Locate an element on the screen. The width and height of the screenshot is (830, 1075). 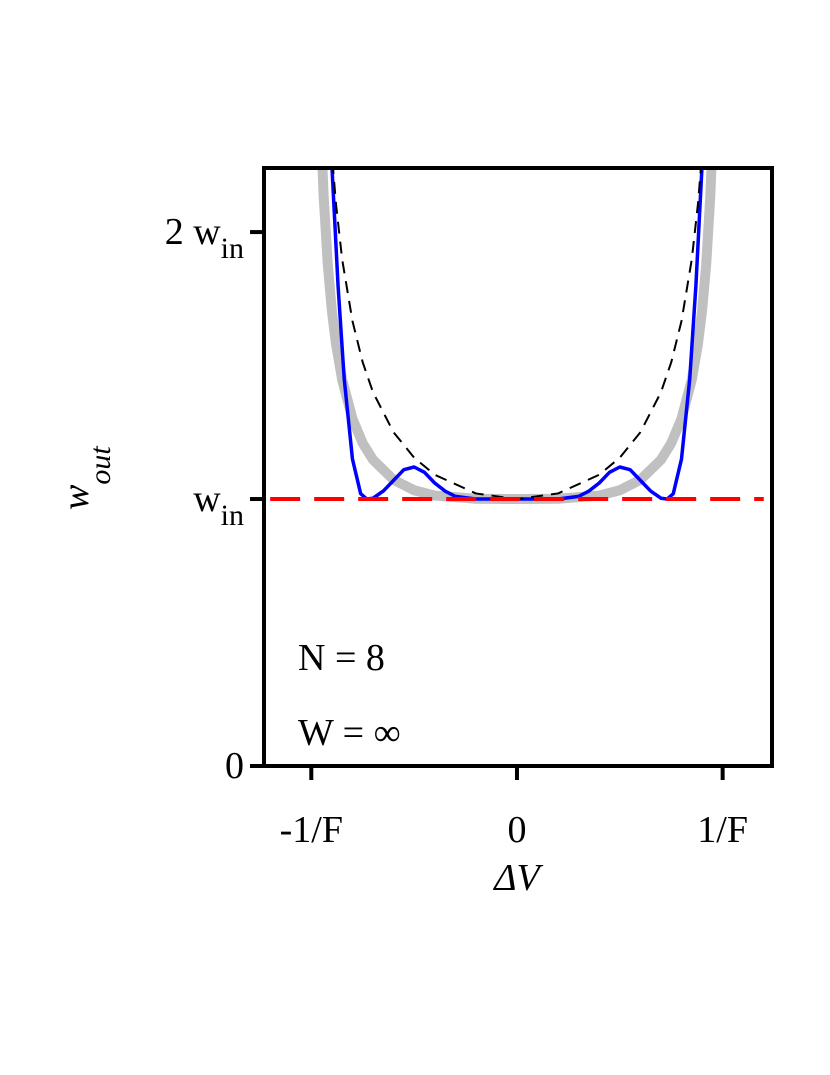
y-tick-label: win is located at coordinates (218, 505).